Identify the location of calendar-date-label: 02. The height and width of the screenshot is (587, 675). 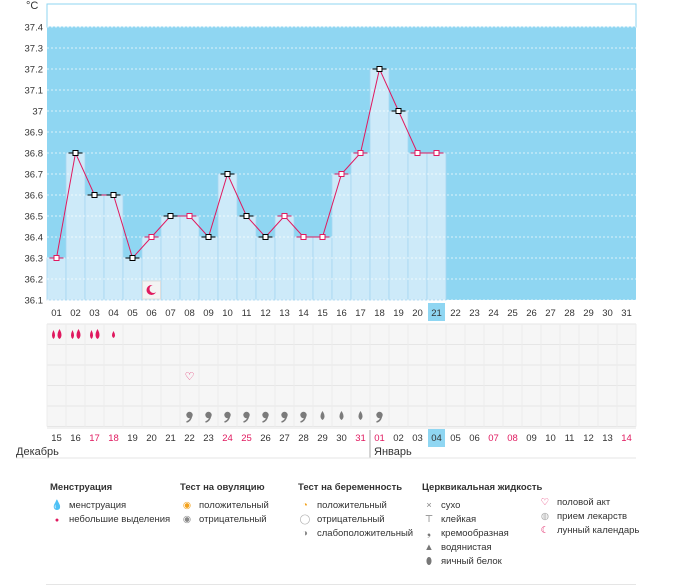
(398, 438).